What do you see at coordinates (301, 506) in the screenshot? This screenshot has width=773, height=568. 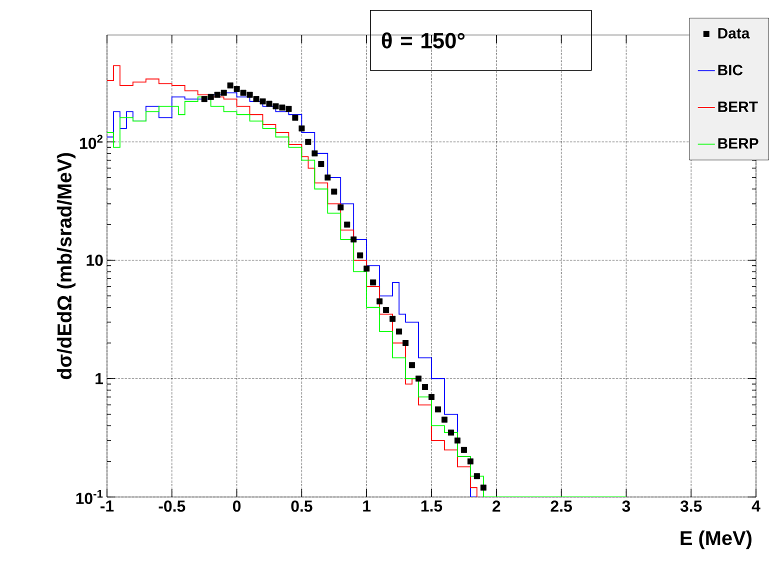 I see `x-tick-label: 0.5` at bounding box center [301, 506].